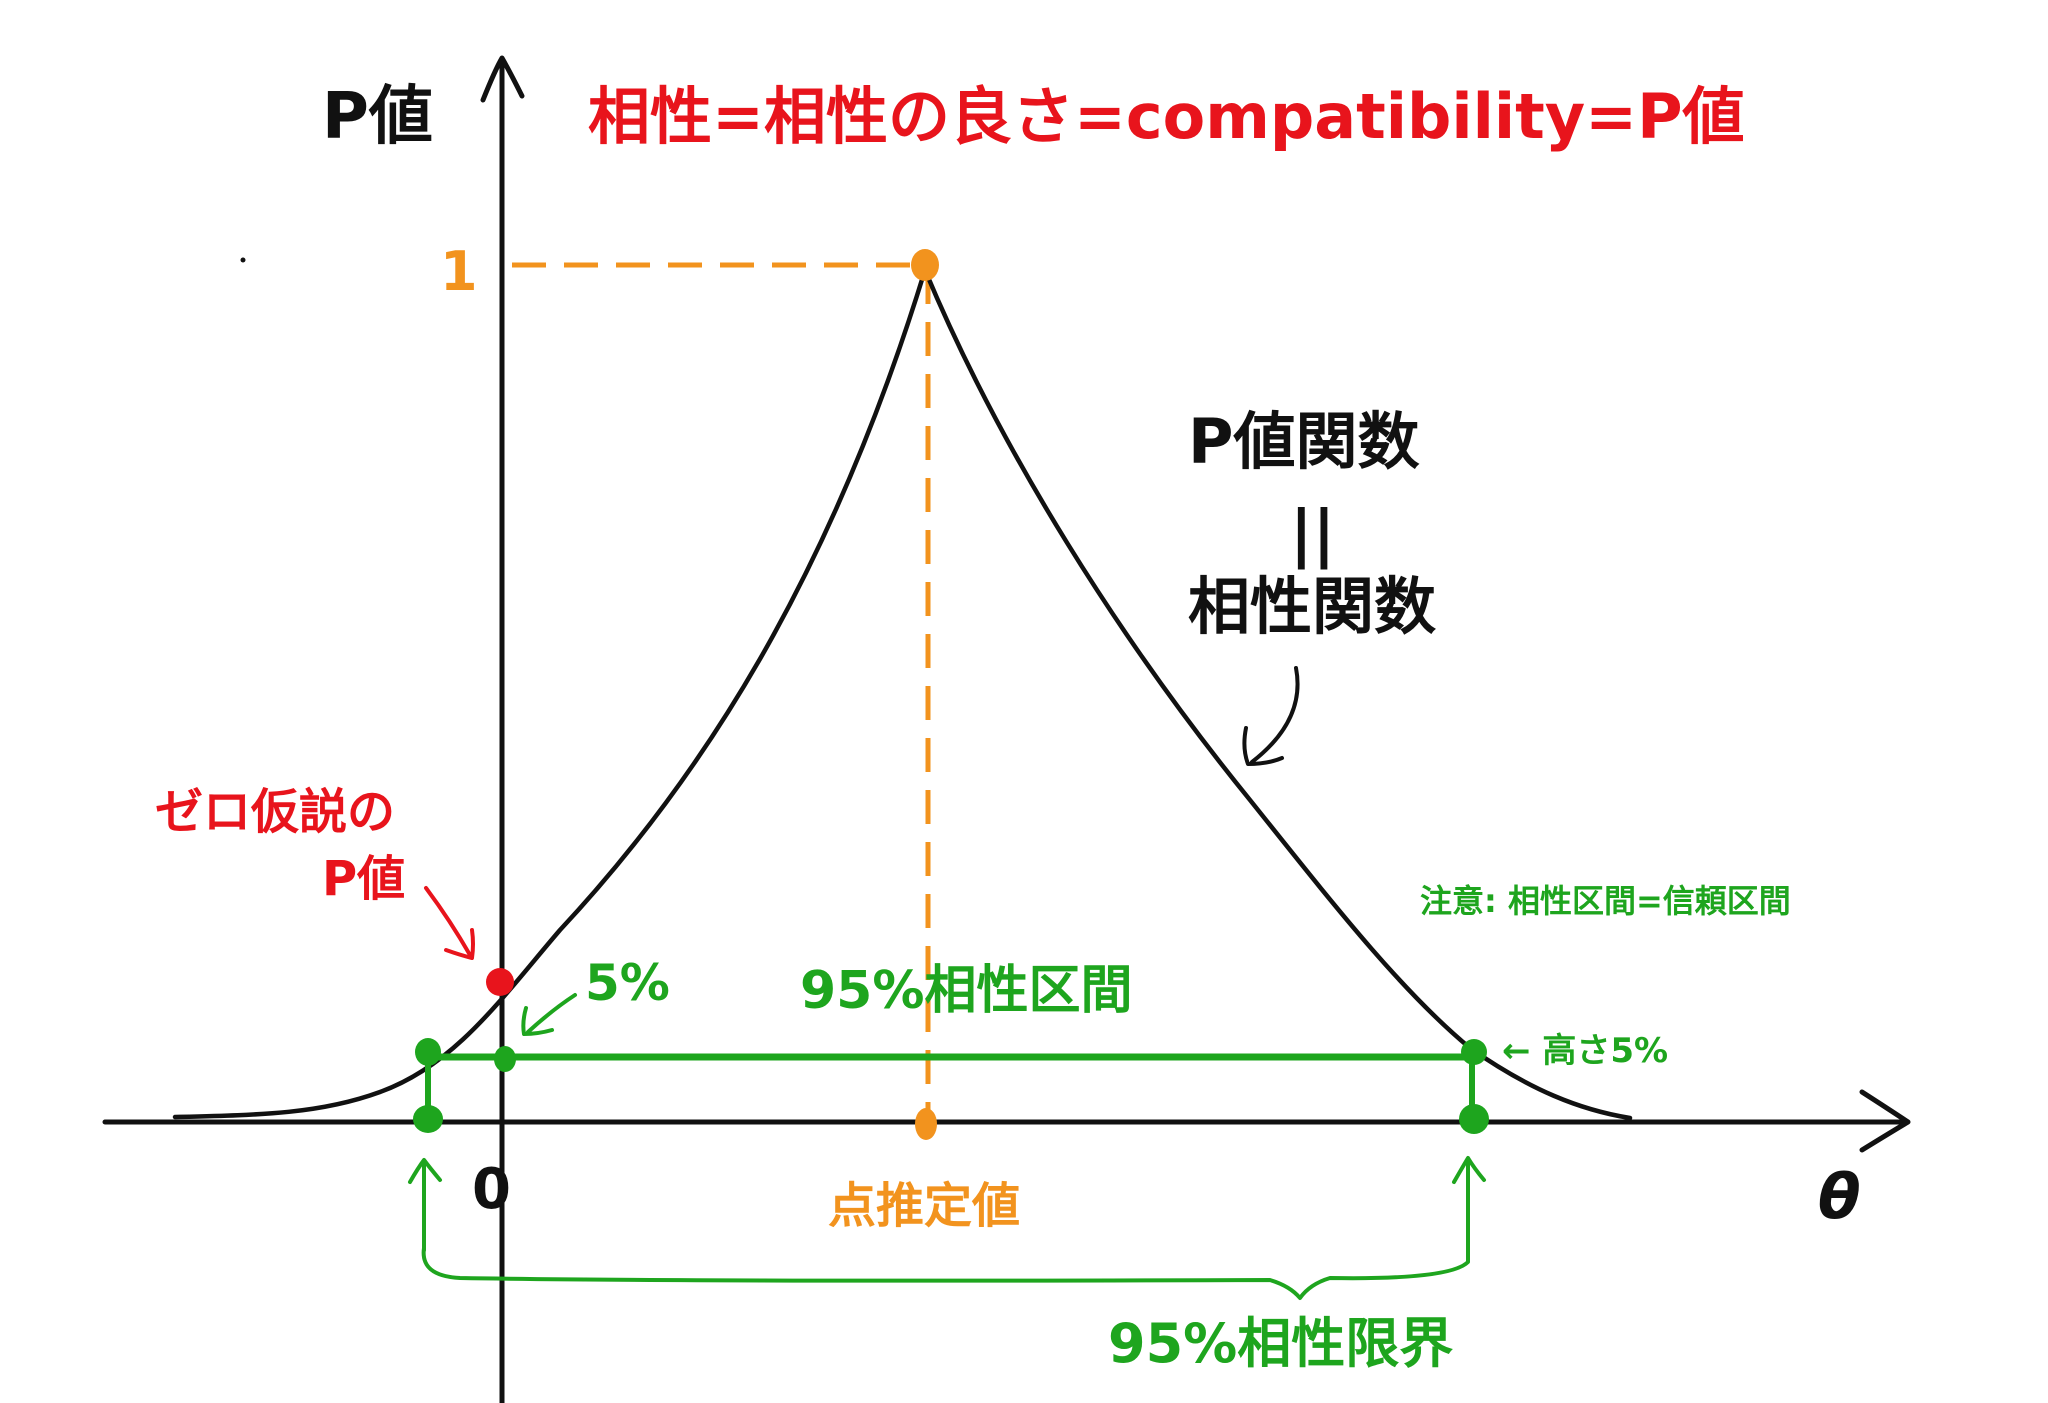 The height and width of the screenshot is (1403, 2048). Describe the element at coordinates (1474, 1119) in the screenshot. I see `upper-limit-axis-dot` at that location.